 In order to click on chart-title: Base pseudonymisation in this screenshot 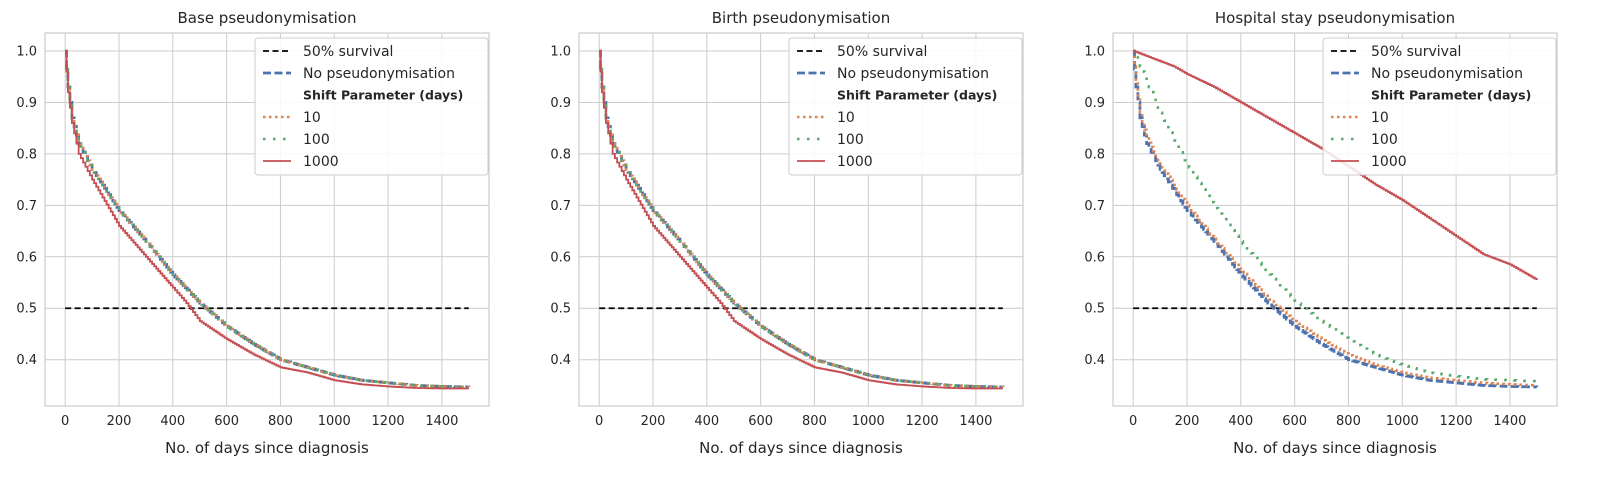, I will do `click(267, 18)`.